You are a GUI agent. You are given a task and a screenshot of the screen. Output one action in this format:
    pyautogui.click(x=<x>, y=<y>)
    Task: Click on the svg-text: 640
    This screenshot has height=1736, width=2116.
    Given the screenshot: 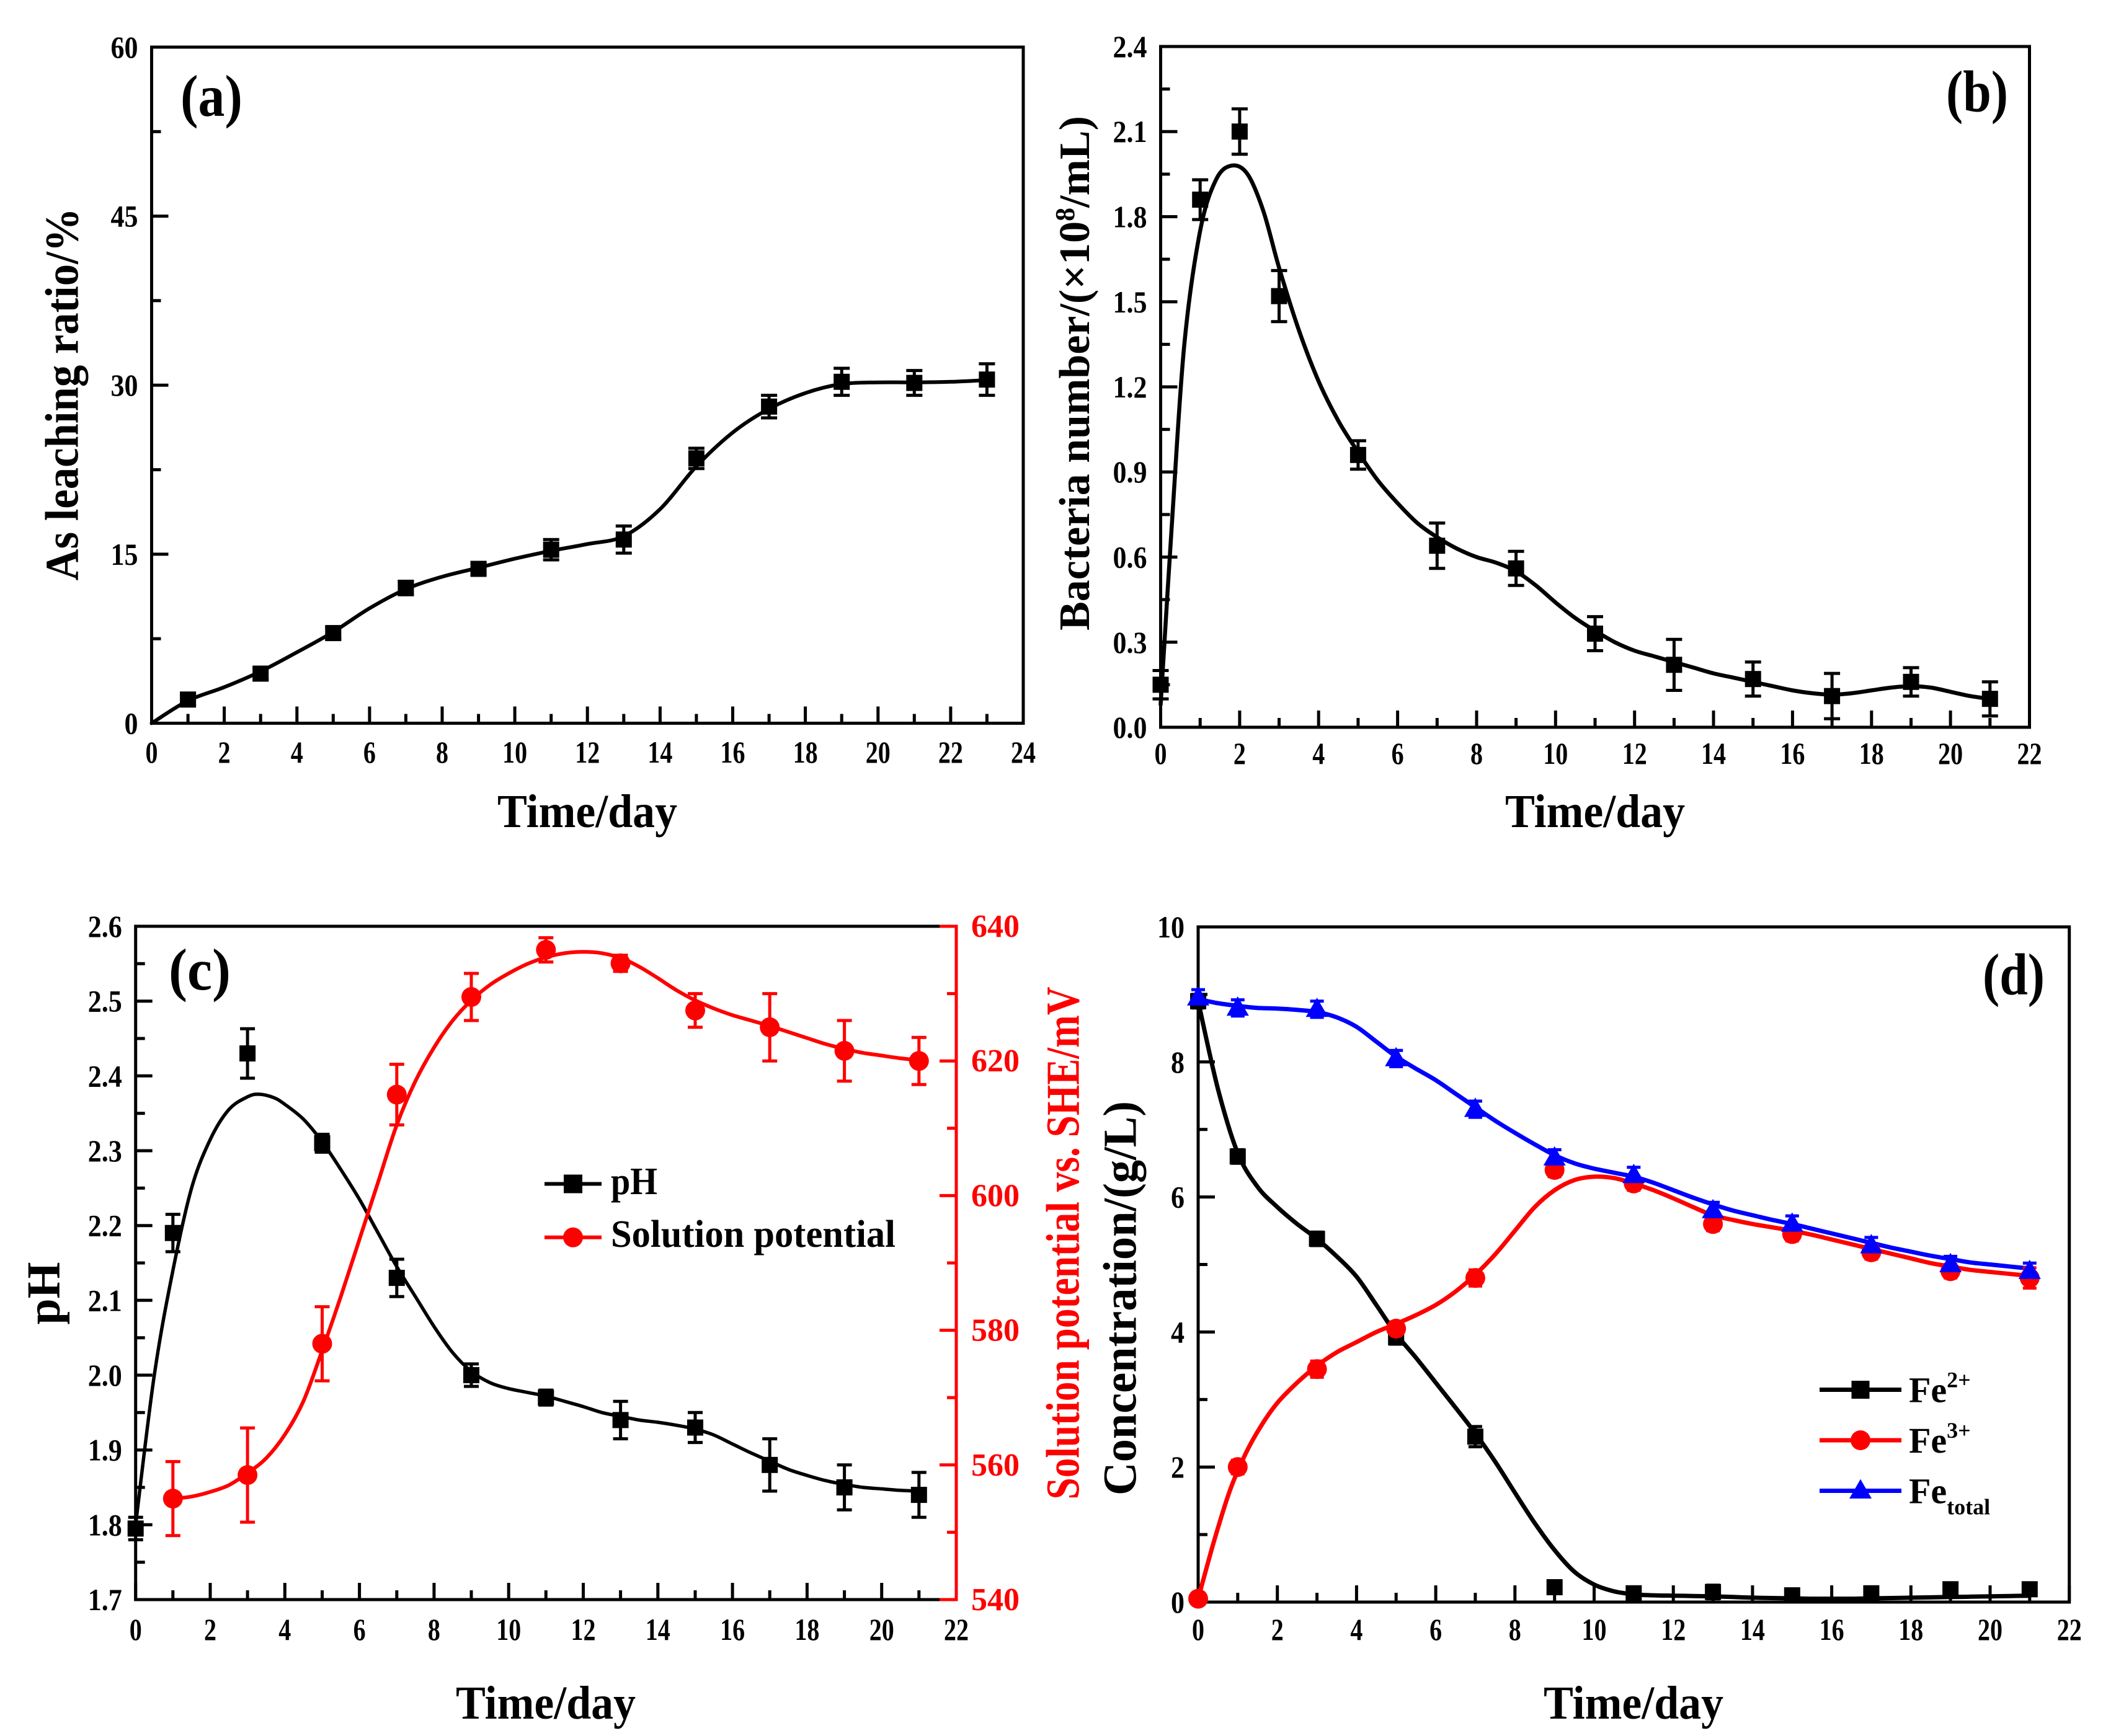 What is the action you would take?
    pyautogui.click(x=995, y=926)
    